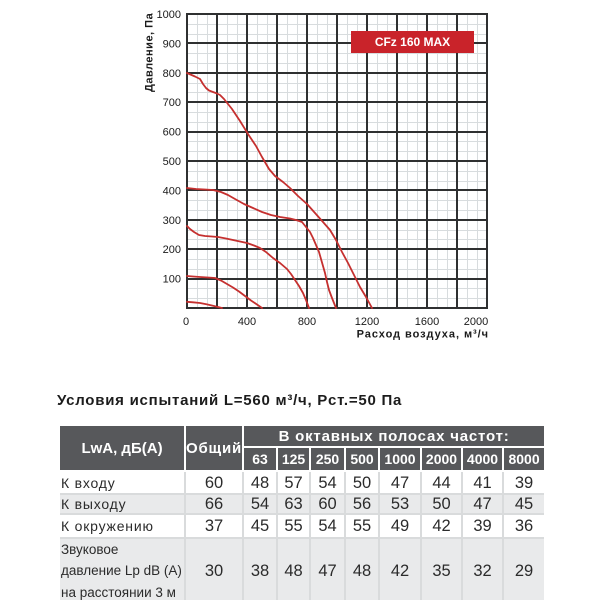 The image size is (600, 600). What do you see at coordinates (172, 133) in the screenshot?
I see `svg-text: 600` at bounding box center [172, 133].